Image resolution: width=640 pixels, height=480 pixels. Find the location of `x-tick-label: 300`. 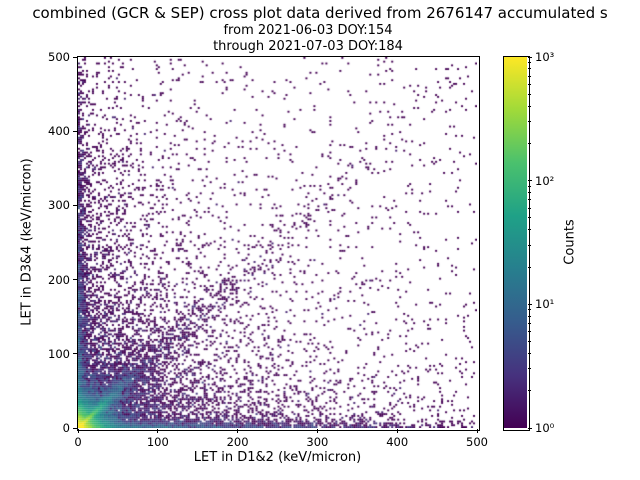

x-tick-label: 300 is located at coordinates (317, 442).